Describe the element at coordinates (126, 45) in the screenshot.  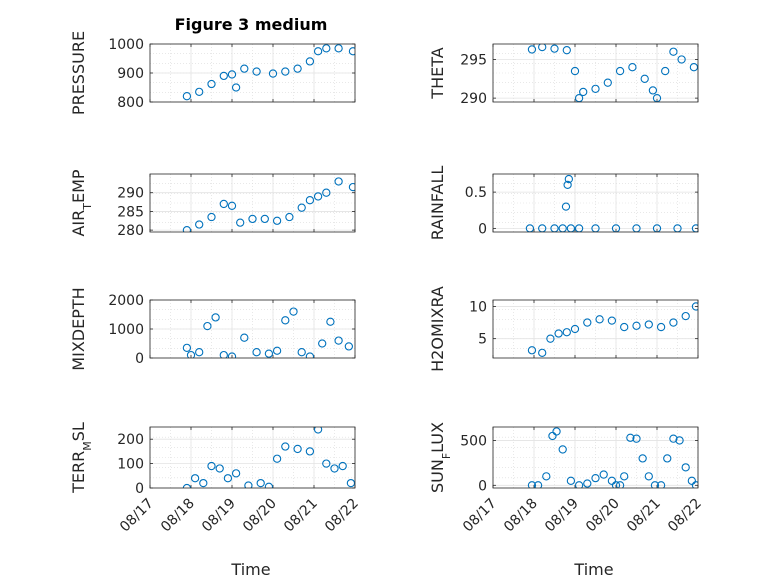
I see `y-tick-label: 1000` at that location.